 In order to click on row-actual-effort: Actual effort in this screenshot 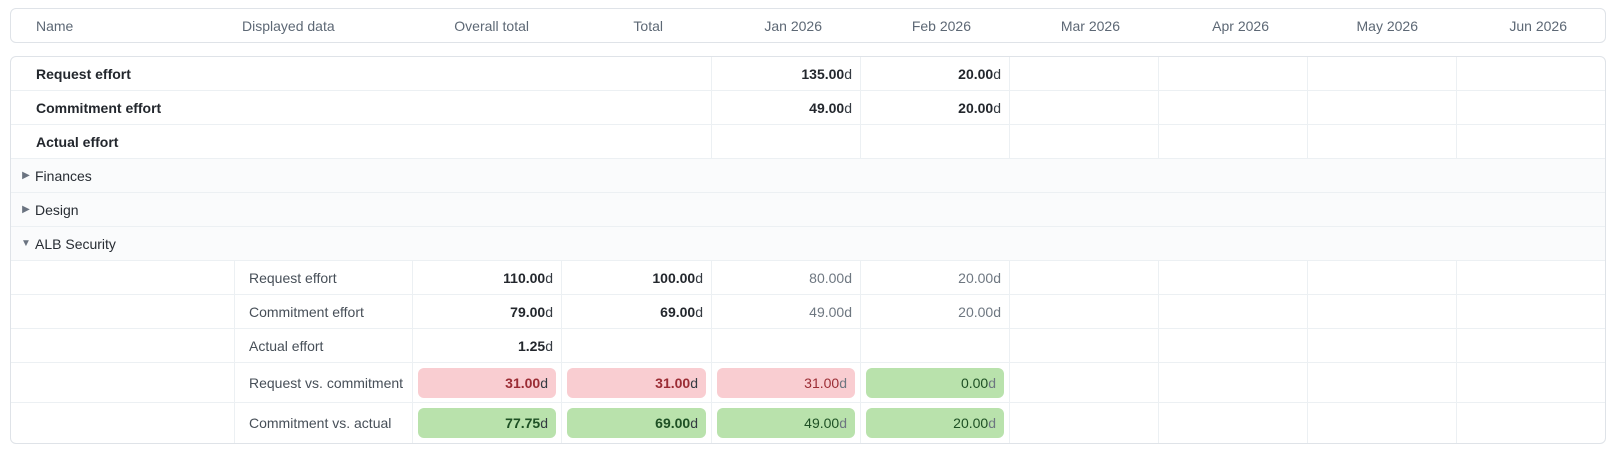, I will do `click(808, 142)`.